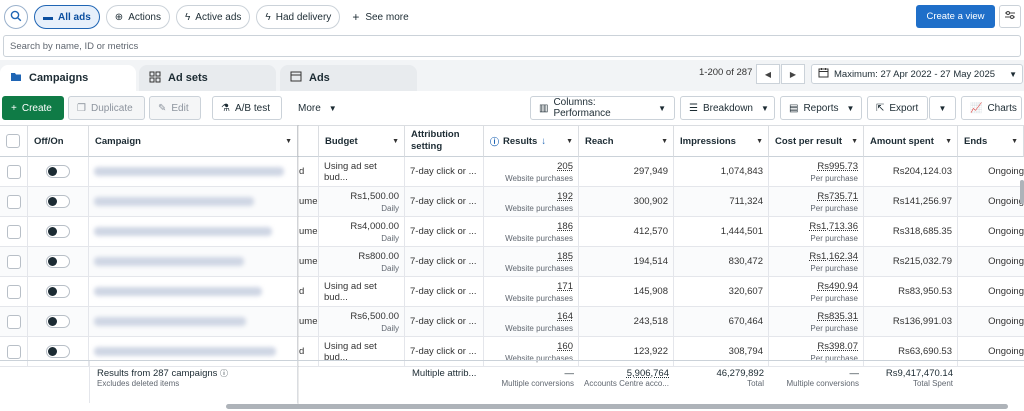  Describe the element at coordinates (362, 141) in the screenshot. I see `column-header-budget: Budget ▼` at that location.